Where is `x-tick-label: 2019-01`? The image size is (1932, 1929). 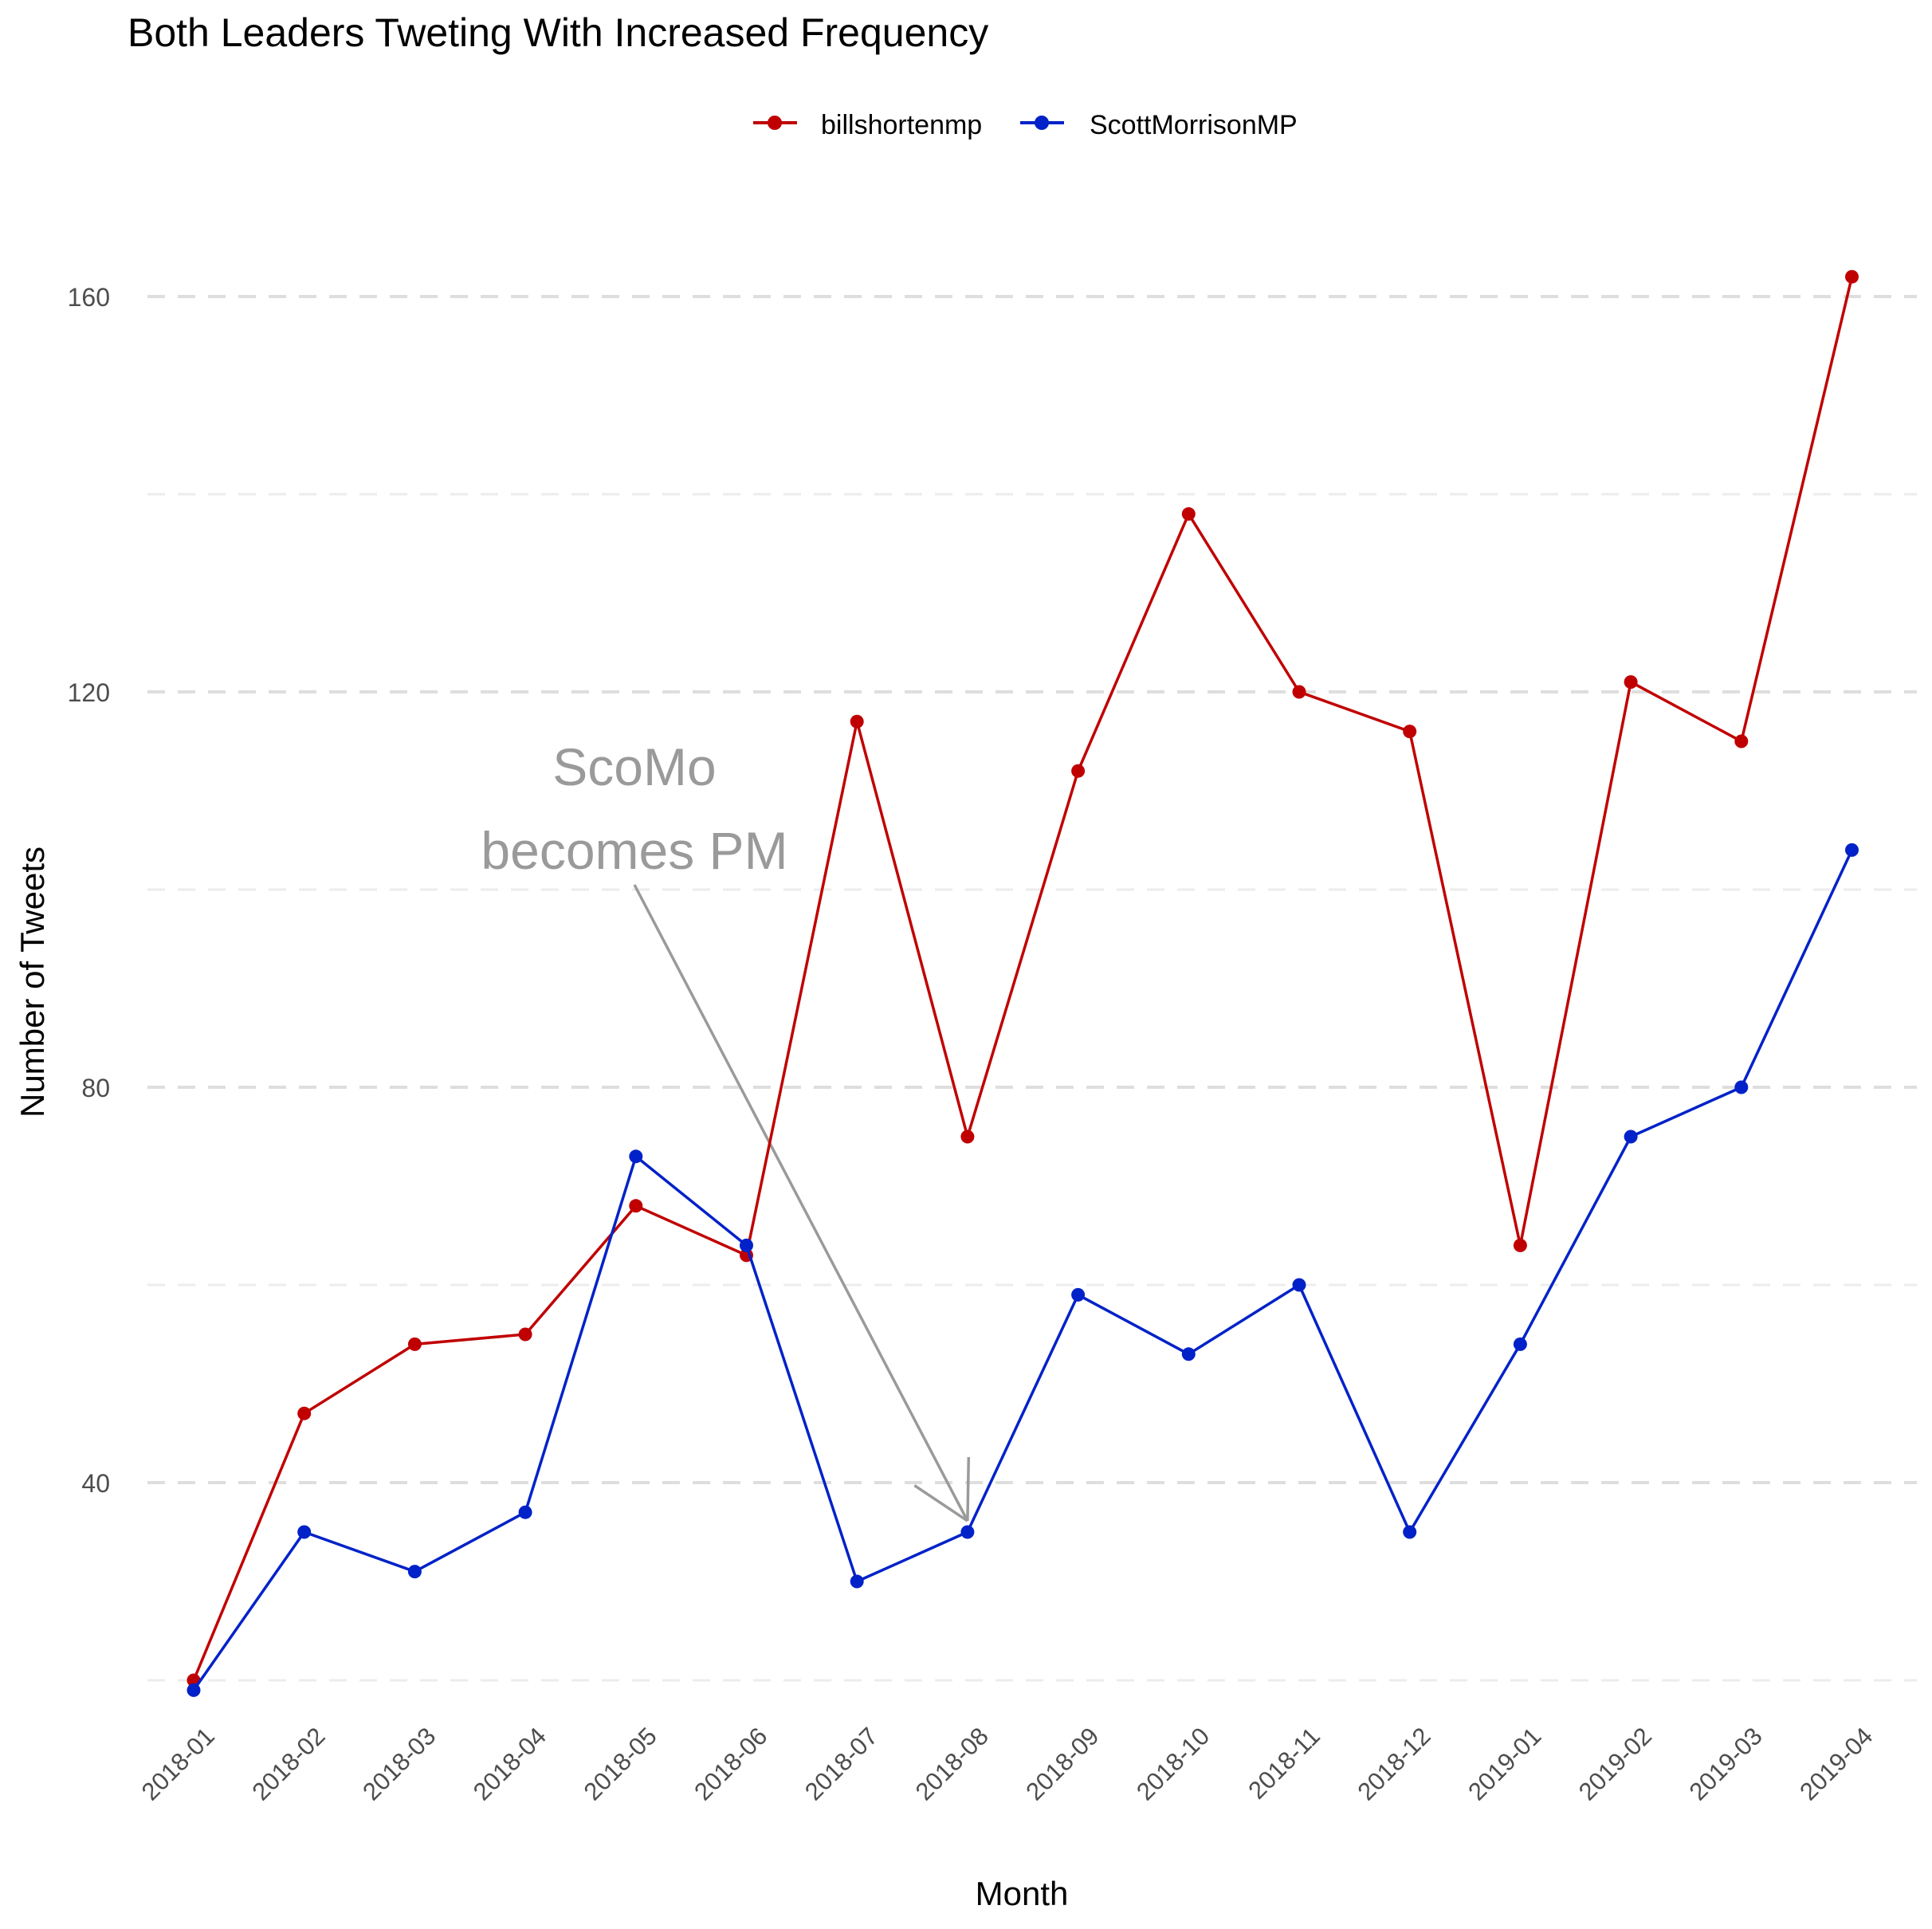 x-tick-label: 2019-01 is located at coordinates (1504, 1764).